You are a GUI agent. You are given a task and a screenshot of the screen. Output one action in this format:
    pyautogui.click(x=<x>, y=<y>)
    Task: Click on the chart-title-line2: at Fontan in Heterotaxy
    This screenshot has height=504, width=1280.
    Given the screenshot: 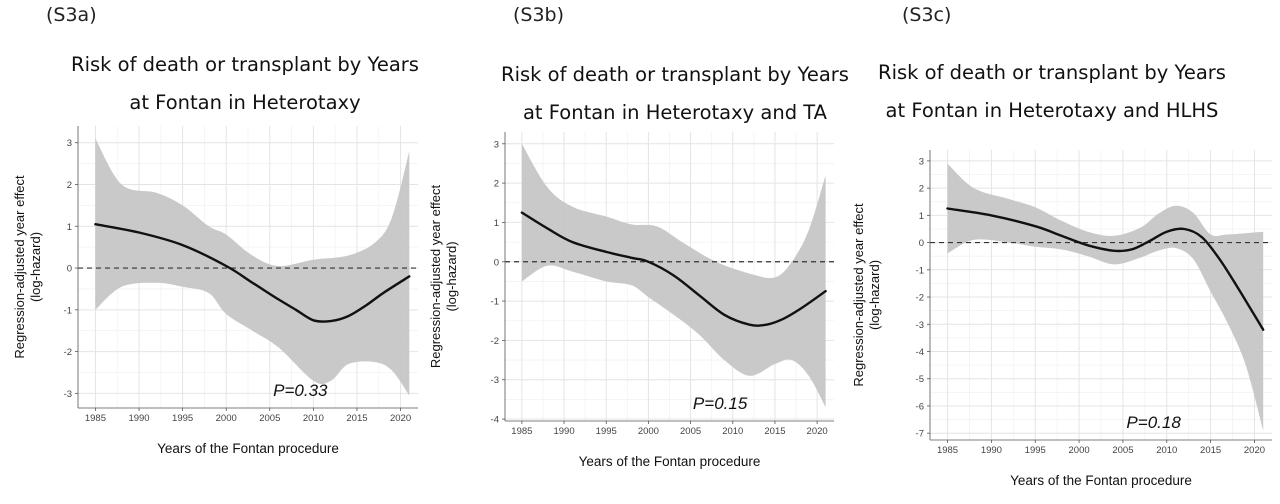 What is the action you would take?
    pyautogui.click(x=245, y=102)
    